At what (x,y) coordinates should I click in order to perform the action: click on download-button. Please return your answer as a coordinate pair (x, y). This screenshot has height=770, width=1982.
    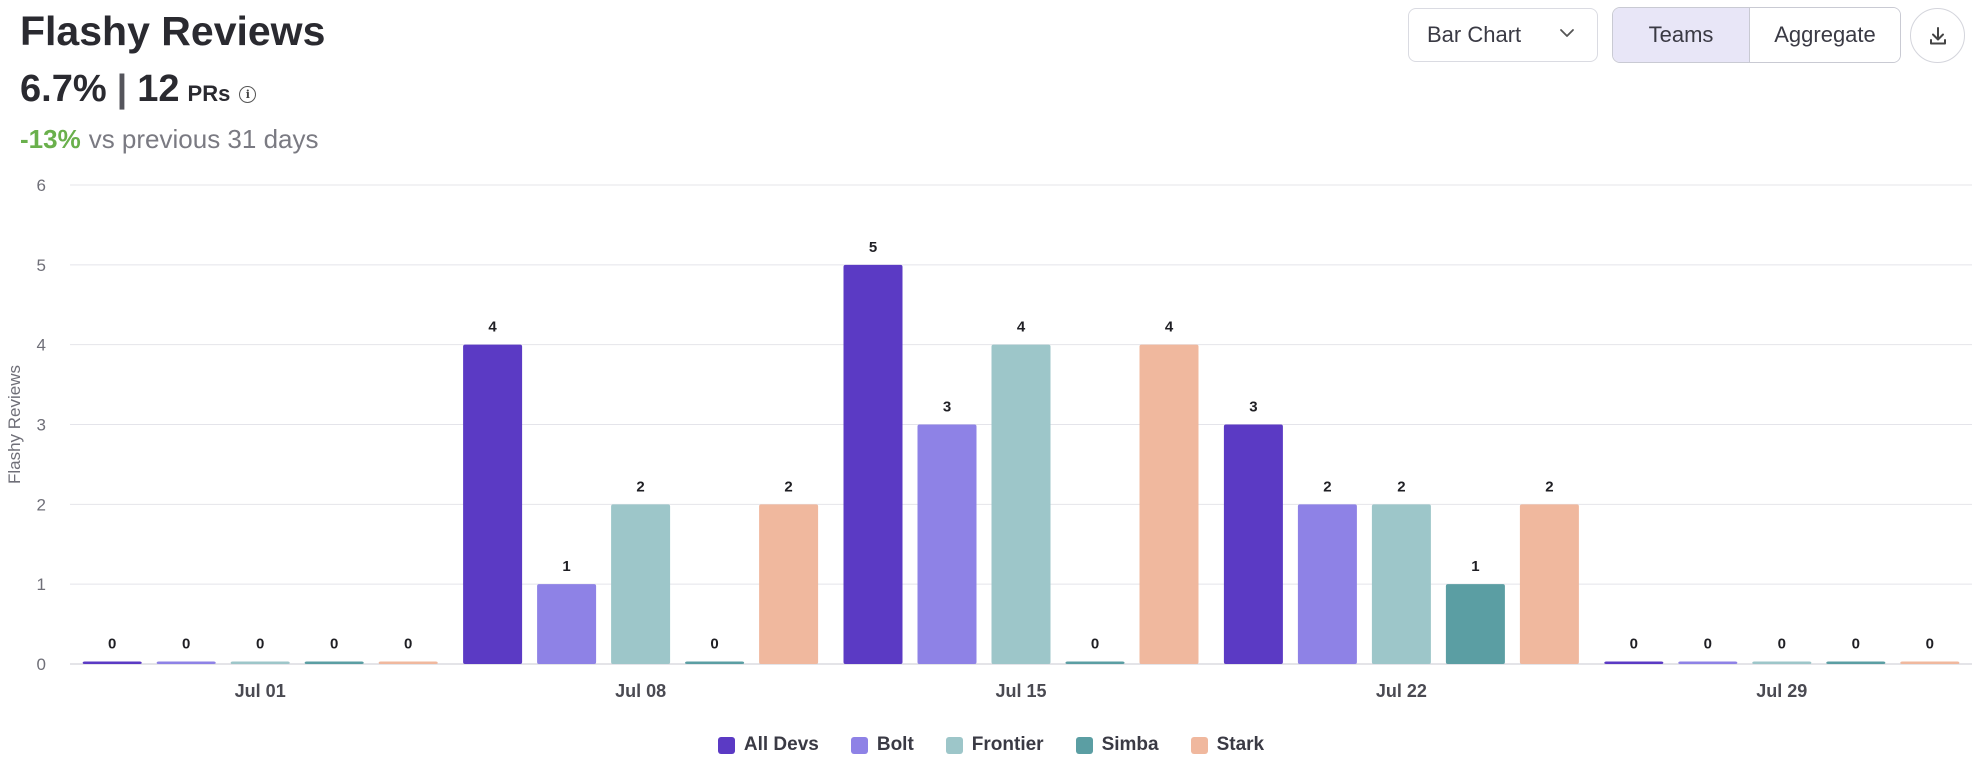
    Looking at the image, I should click on (1937, 35).